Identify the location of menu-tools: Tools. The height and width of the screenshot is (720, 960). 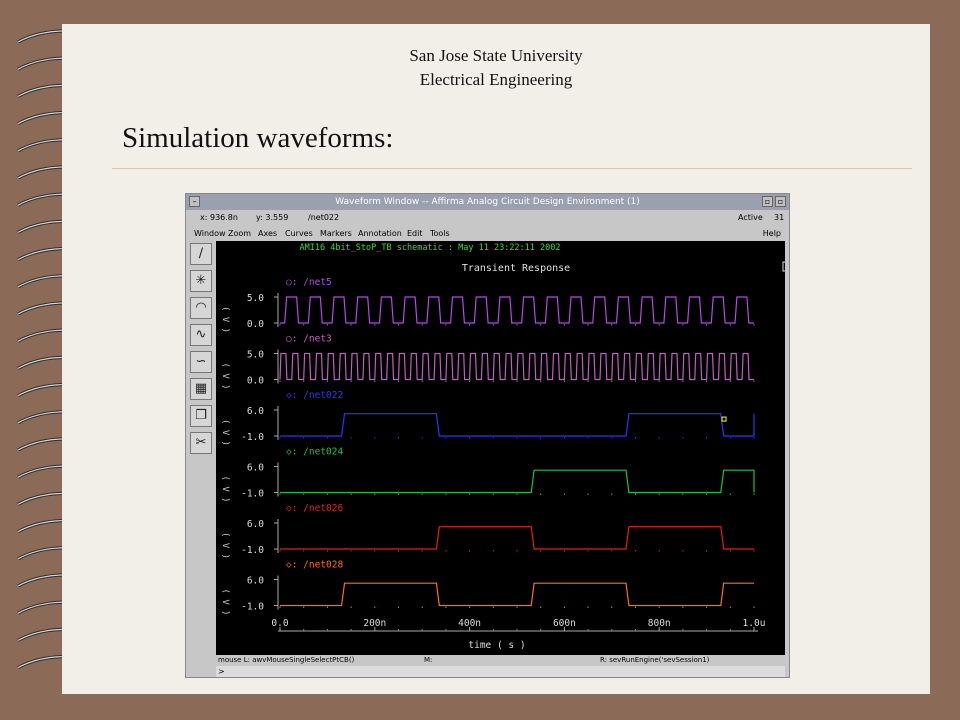
(440, 233).